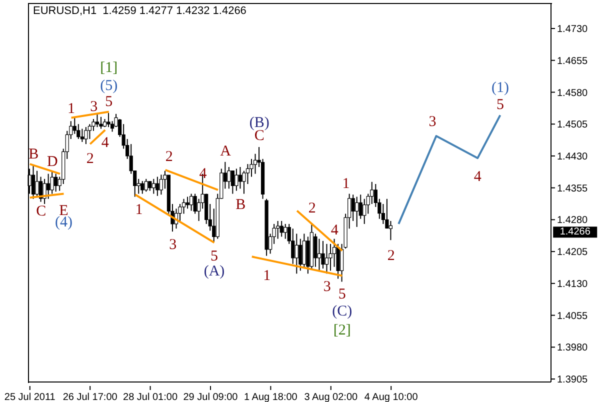  Describe the element at coordinates (572, 252) in the screenshot. I see `y-tick-label: 1.4205` at that location.